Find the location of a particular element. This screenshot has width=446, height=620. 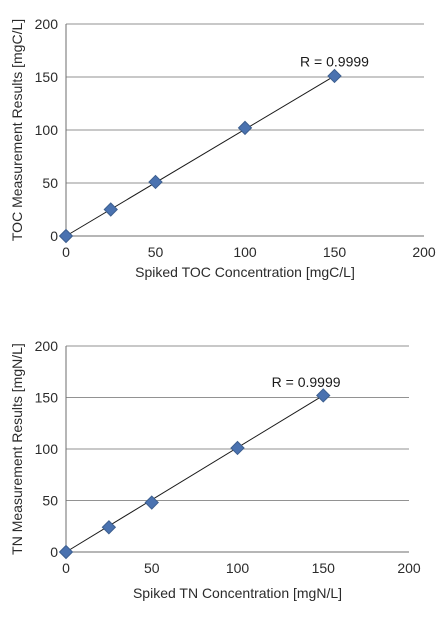

y-axis-label: TOC Measurement Results [mgC/L] is located at coordinates (17, 130).